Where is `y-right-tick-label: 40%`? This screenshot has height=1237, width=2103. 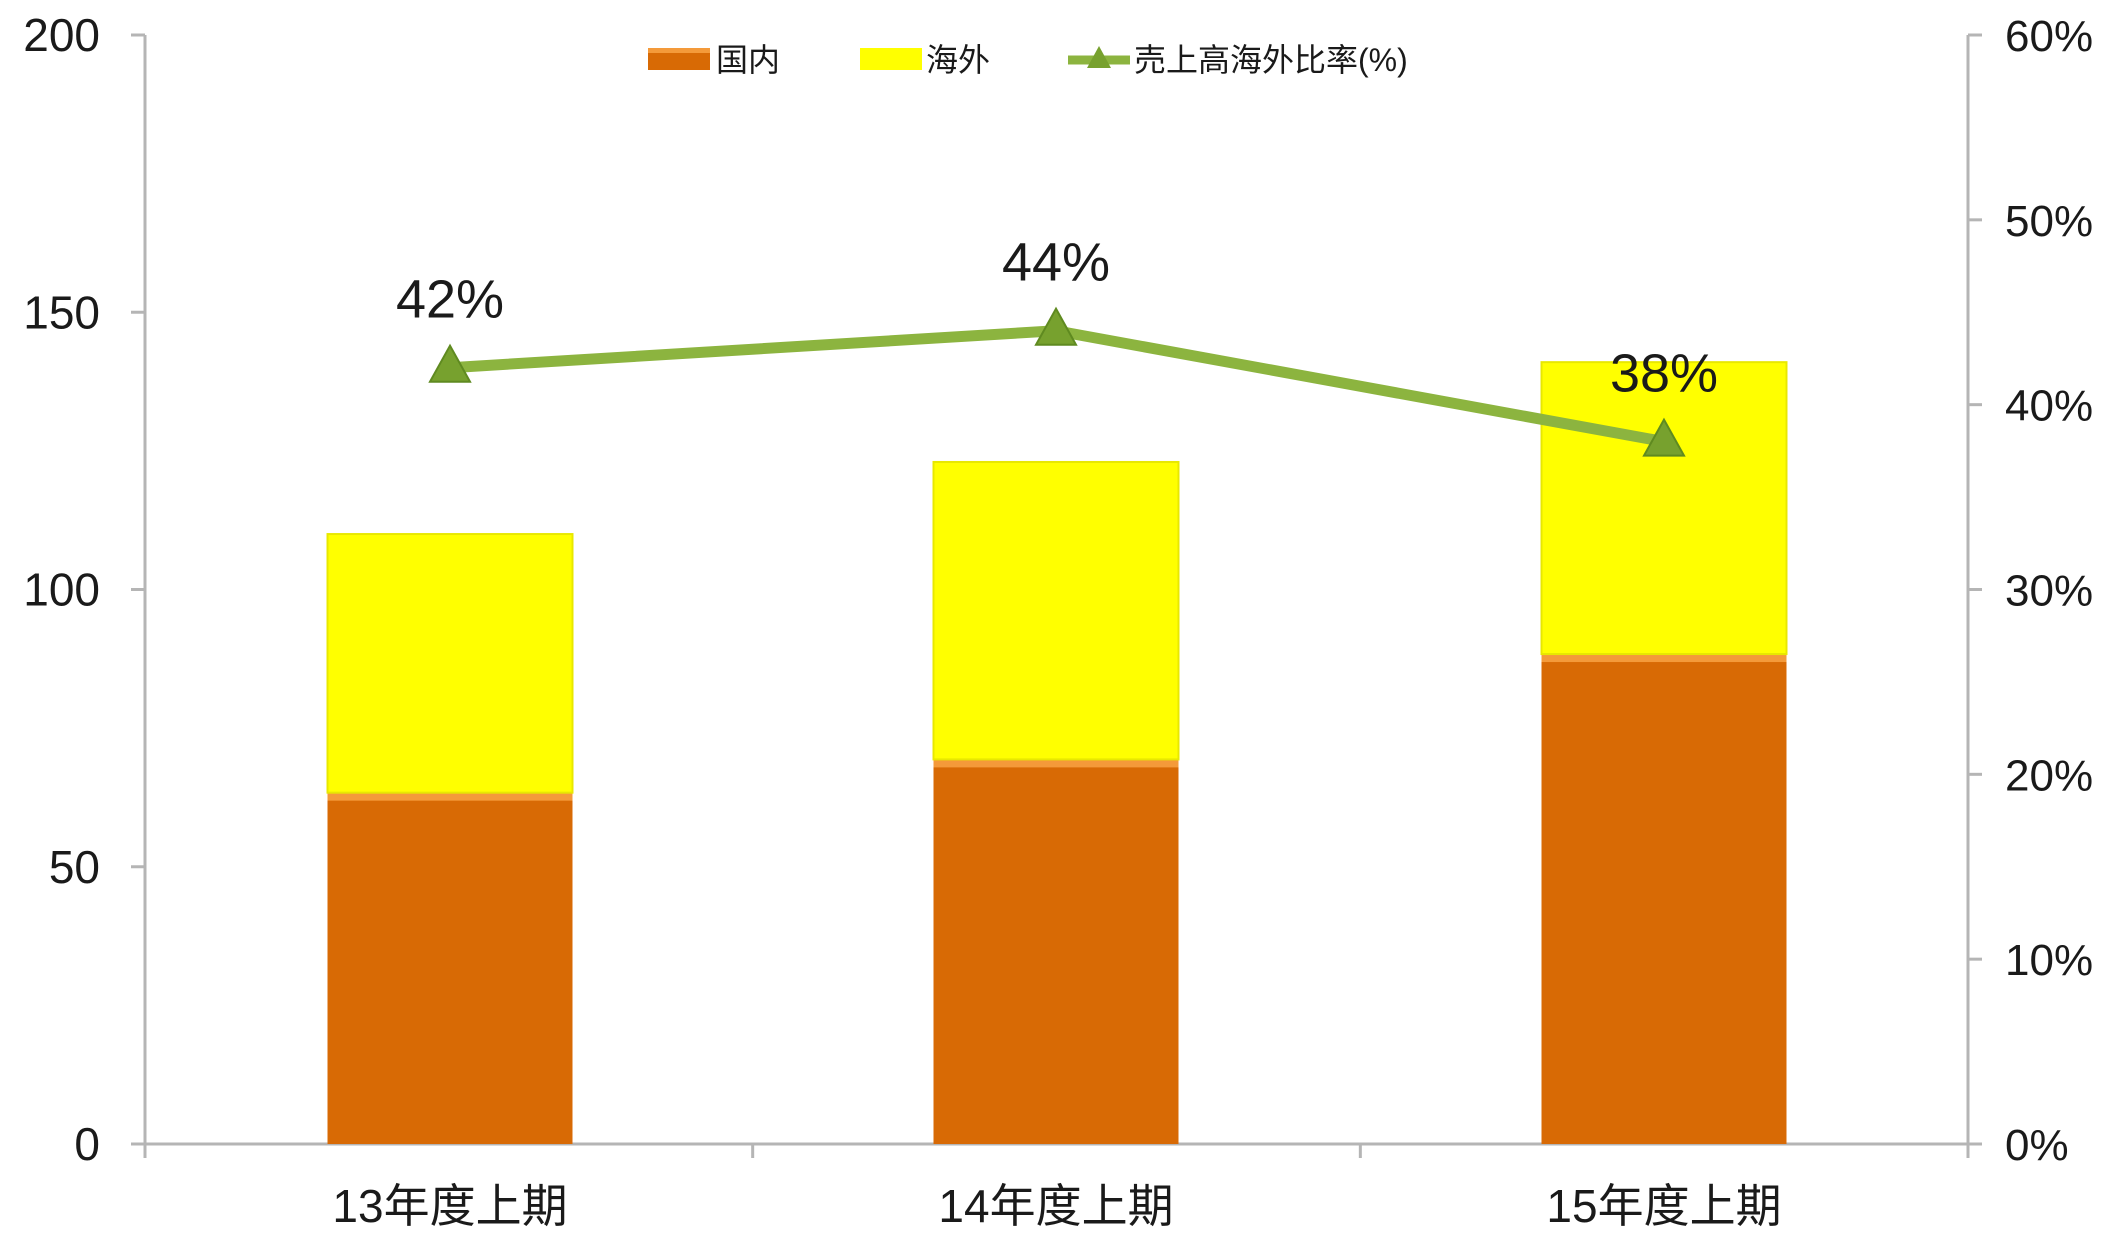
y-right-tick-label: 40% is located at coordinates (2049, 406).